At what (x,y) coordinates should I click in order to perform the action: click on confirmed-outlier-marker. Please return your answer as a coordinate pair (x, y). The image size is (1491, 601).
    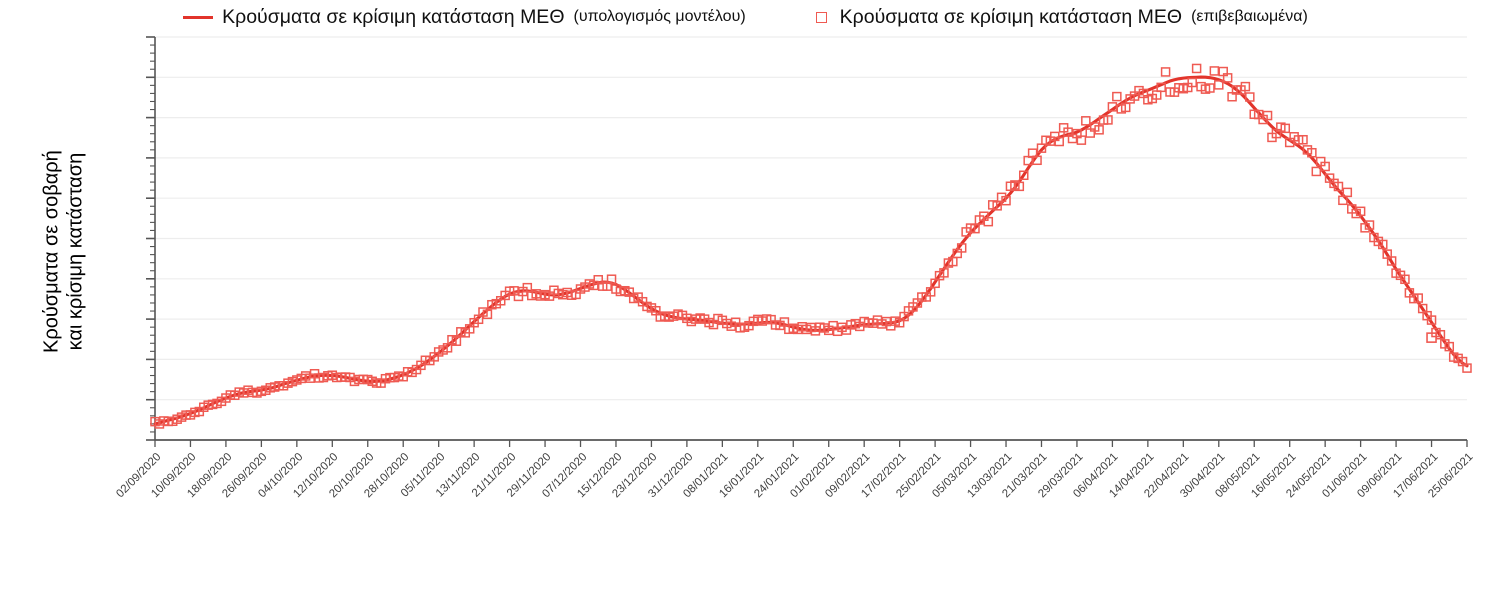
    Looking at the image, I should click on (1431, 337).